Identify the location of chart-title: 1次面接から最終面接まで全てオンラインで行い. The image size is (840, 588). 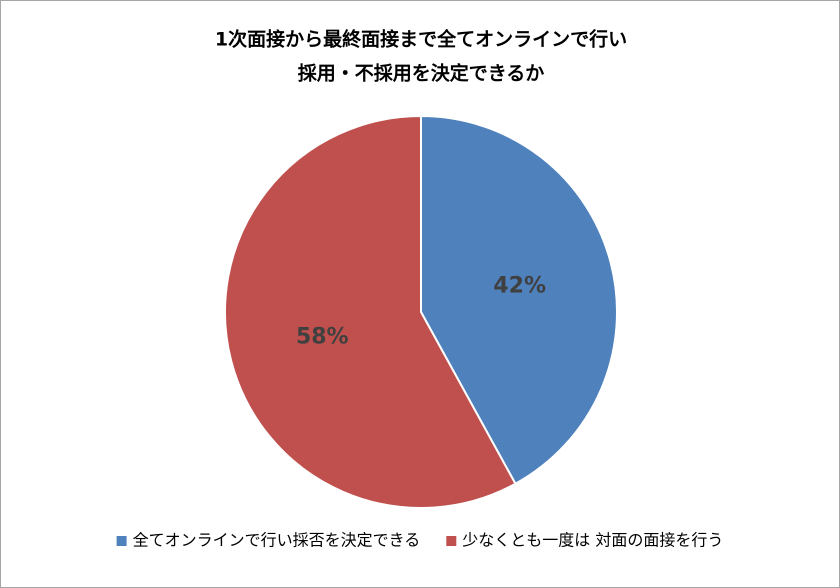
(421, 39).